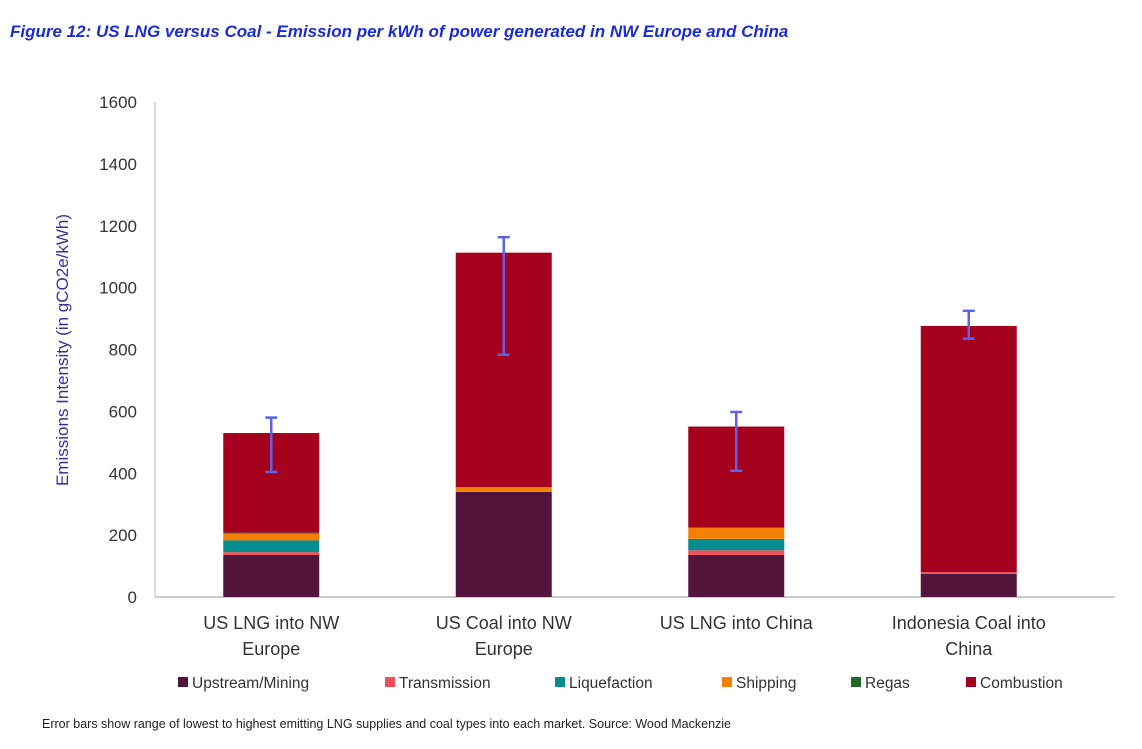 The height and width of the screenshot is (749, 1142). I want to click on x-tick-label: US LNG into NW, so click(271, 623).